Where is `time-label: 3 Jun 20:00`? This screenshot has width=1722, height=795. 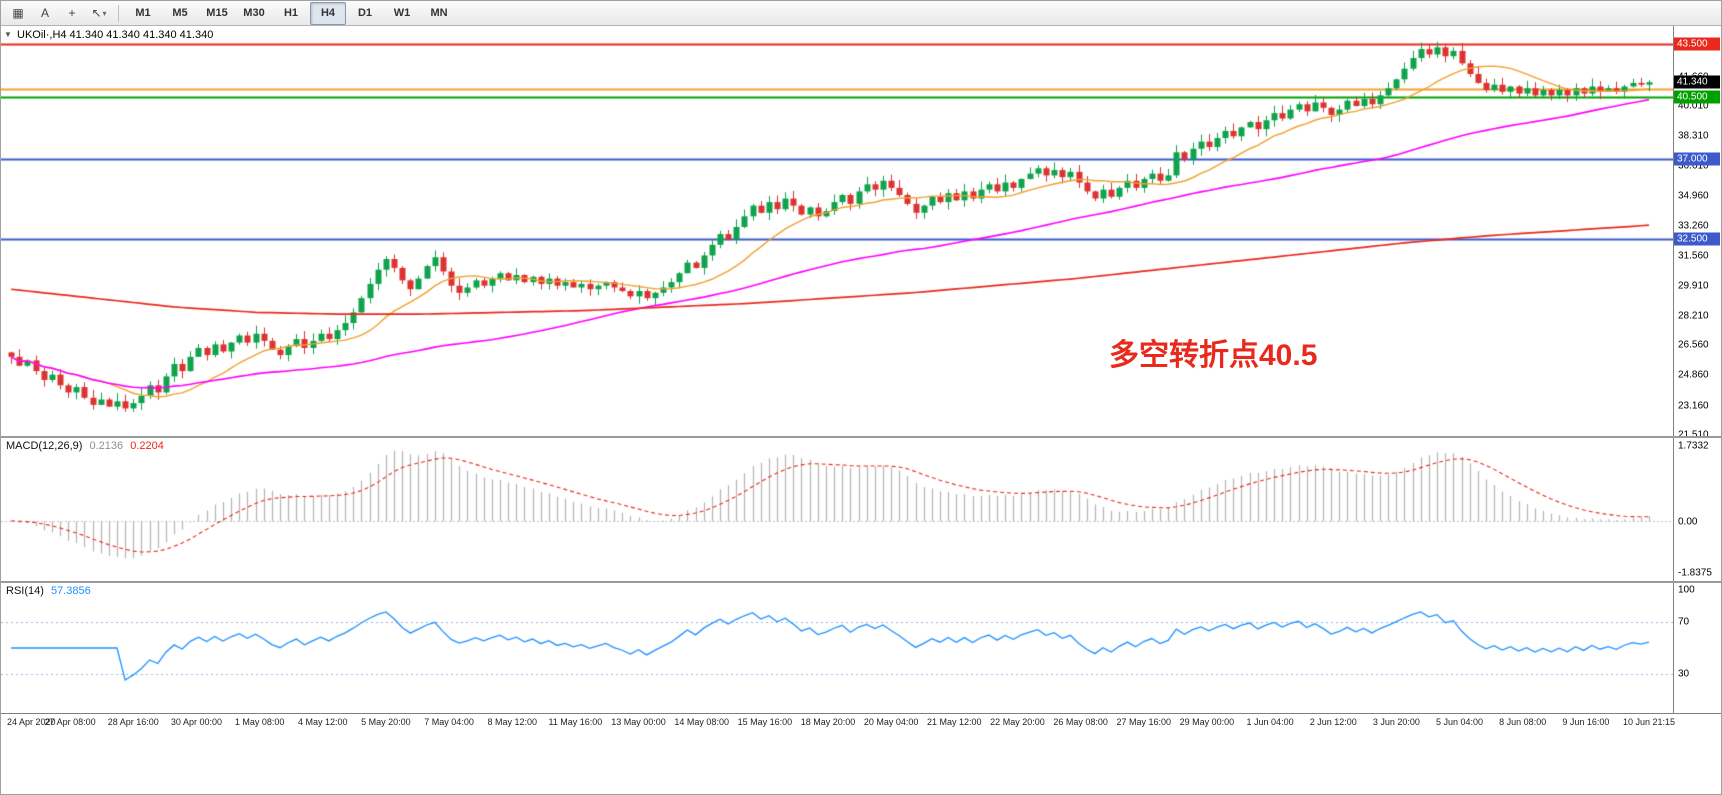 time-label: 3 Jun 20:00 is located at coordinates (1396, 722).